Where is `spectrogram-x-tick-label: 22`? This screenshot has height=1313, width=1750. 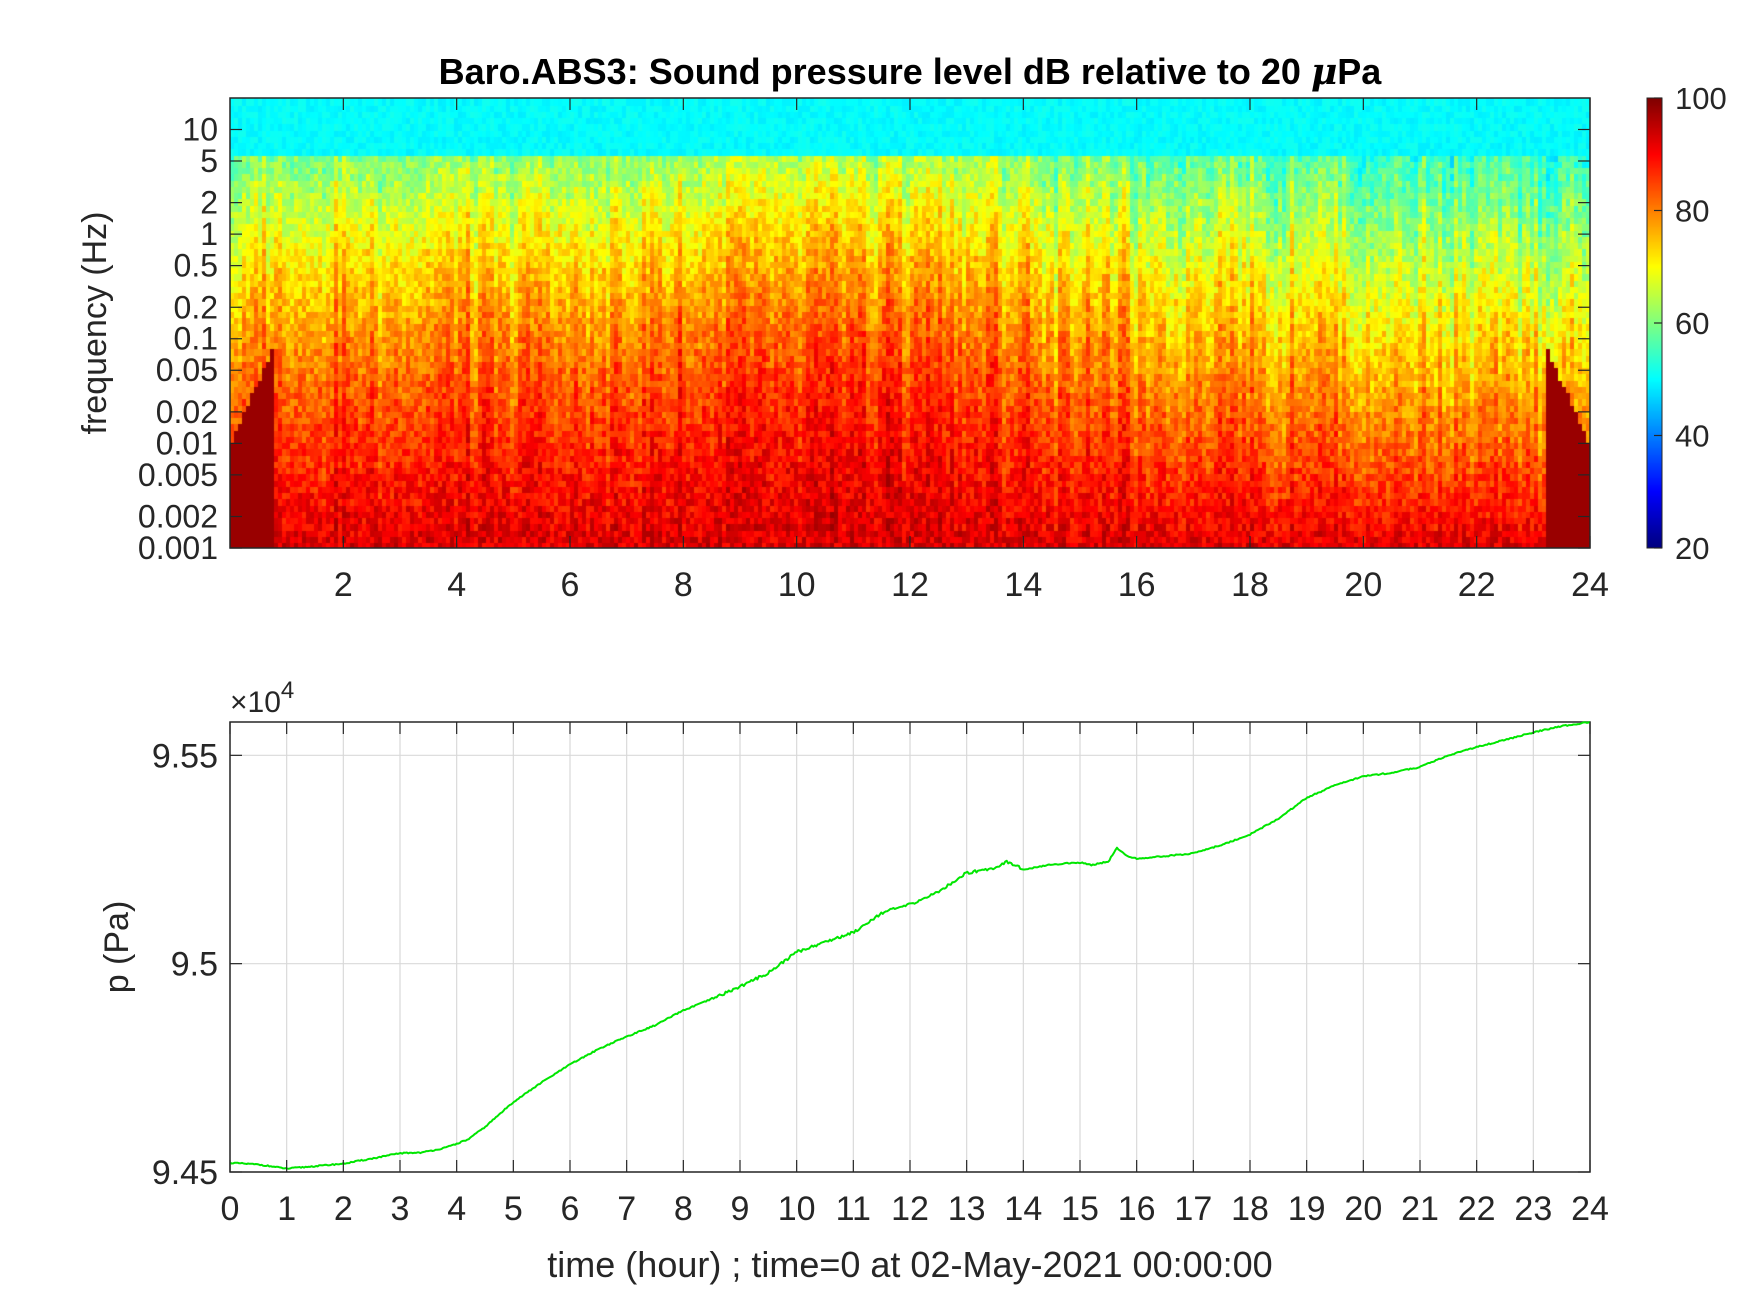
spectrogram-x-tick-label: 22 is located at coordinates (1477, 585).